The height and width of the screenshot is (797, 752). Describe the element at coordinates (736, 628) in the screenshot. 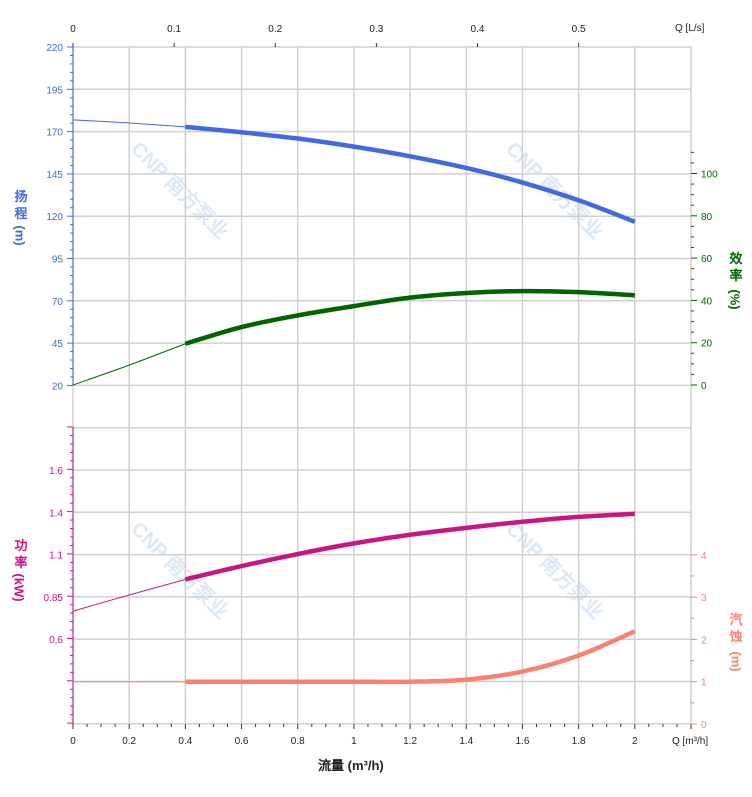

I see `npsh-axis-label: 汽蚀` at that location.